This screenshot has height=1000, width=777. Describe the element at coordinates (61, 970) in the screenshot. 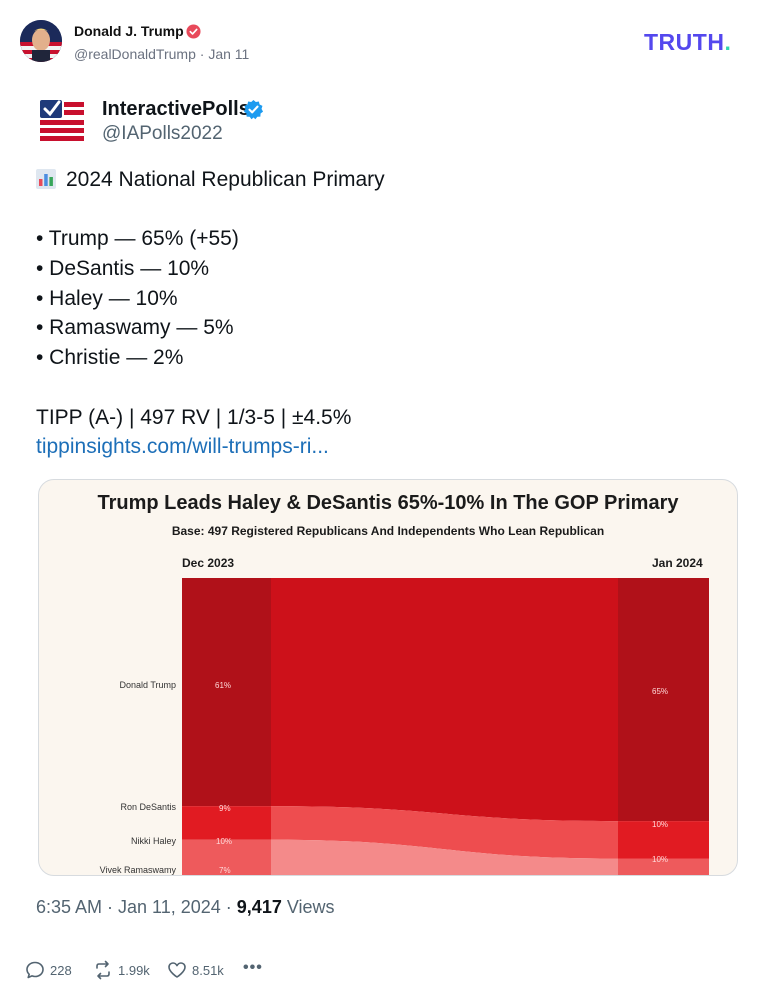

I see `reply-count: 228` at that location.